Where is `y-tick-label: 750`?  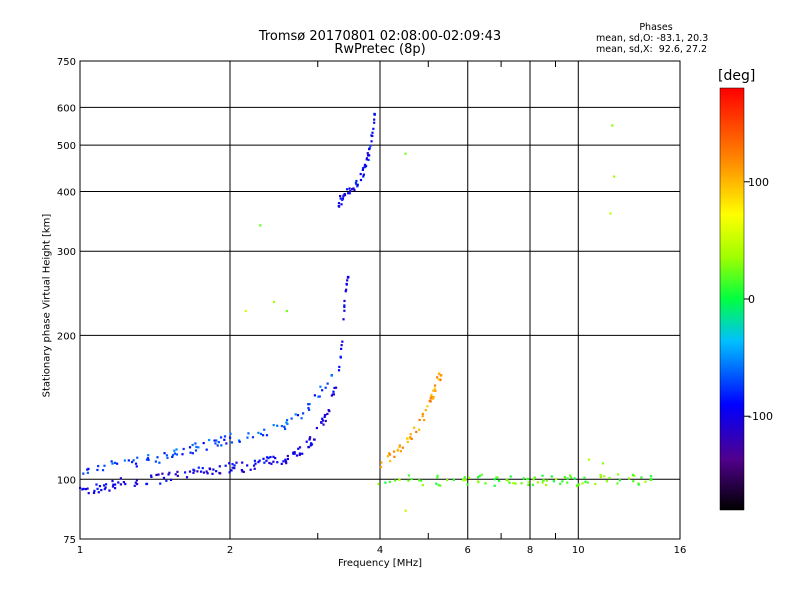 y-tick-label: 750 is located at coordinates (66, 62).